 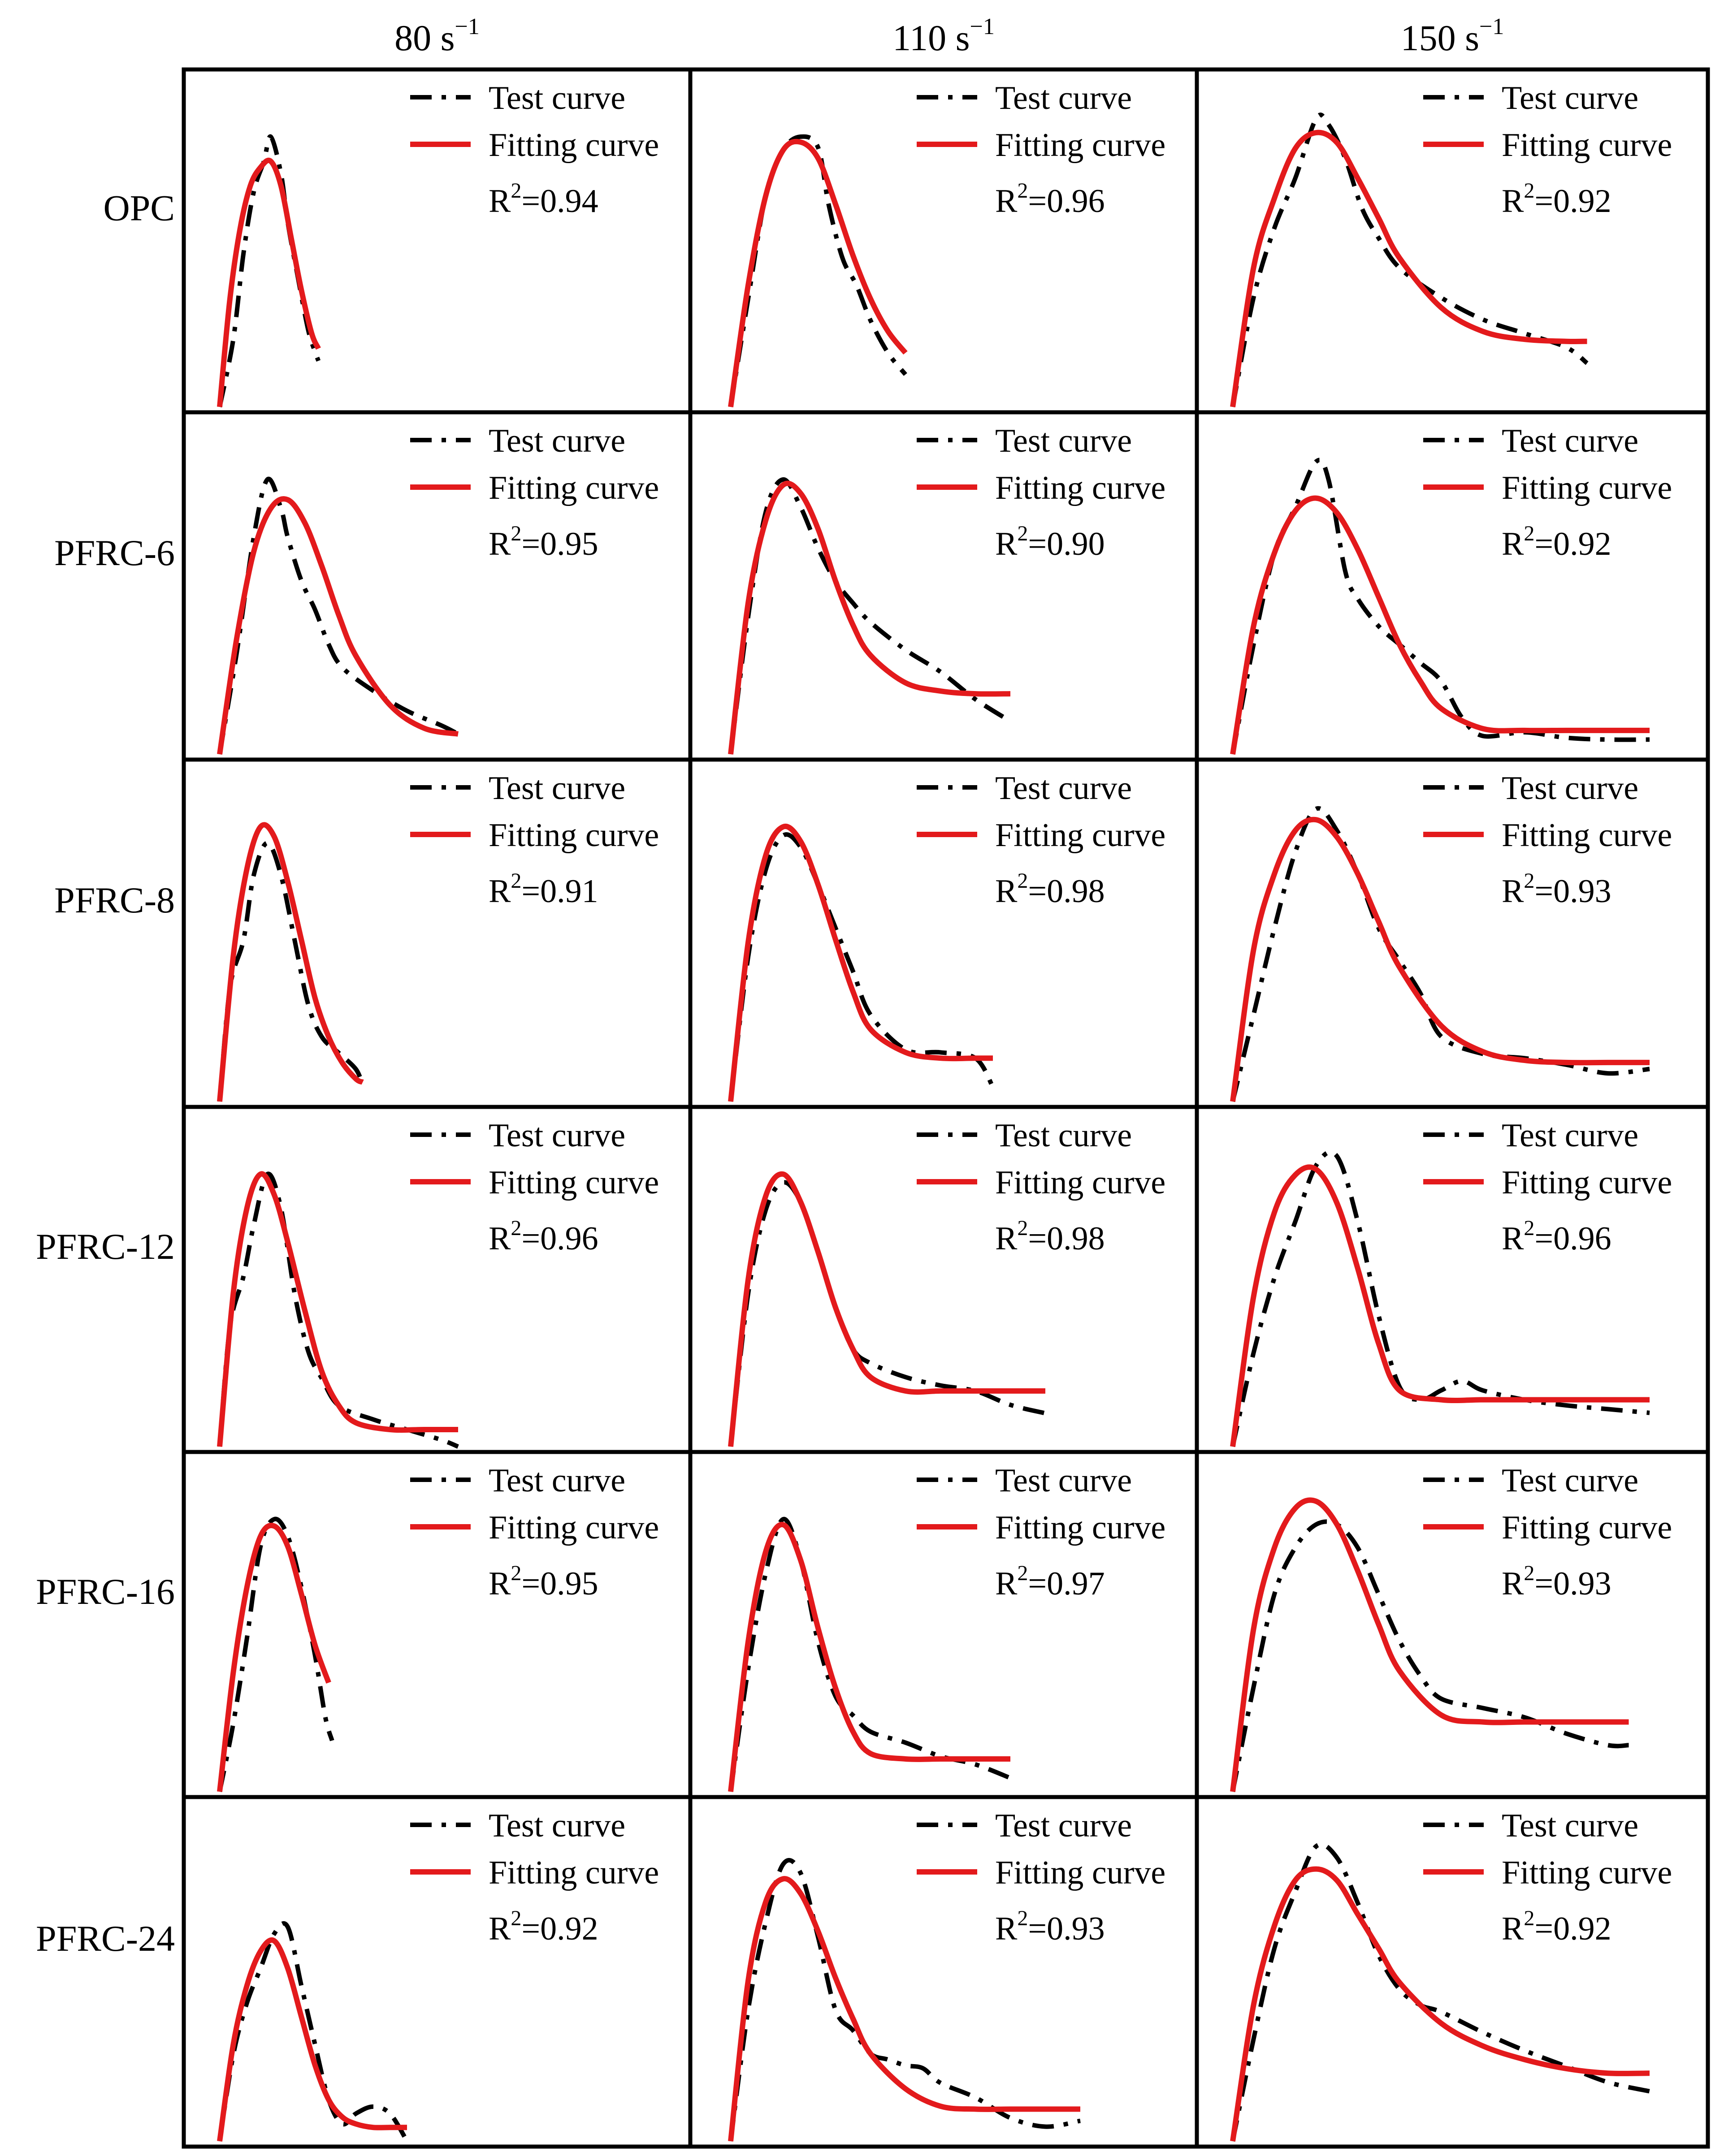 What do you see at coordinates (114, 552) in the screenshot?
I see `row-heading: PFRC-6` at bounding box center [114, 552].